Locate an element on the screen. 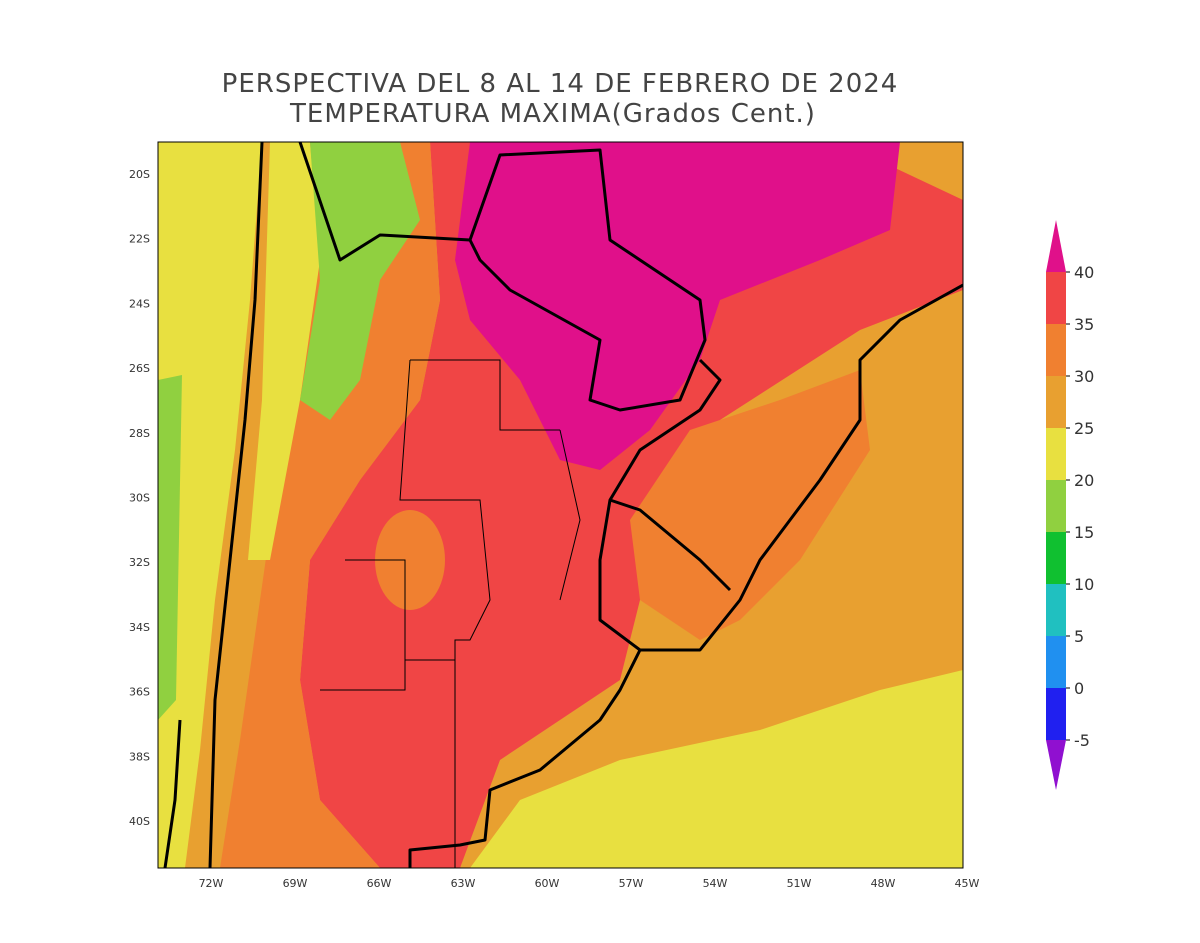 This screenshot has height=943, width=1200. colorbar-label: 15 is located at coordinates (1084, 532).